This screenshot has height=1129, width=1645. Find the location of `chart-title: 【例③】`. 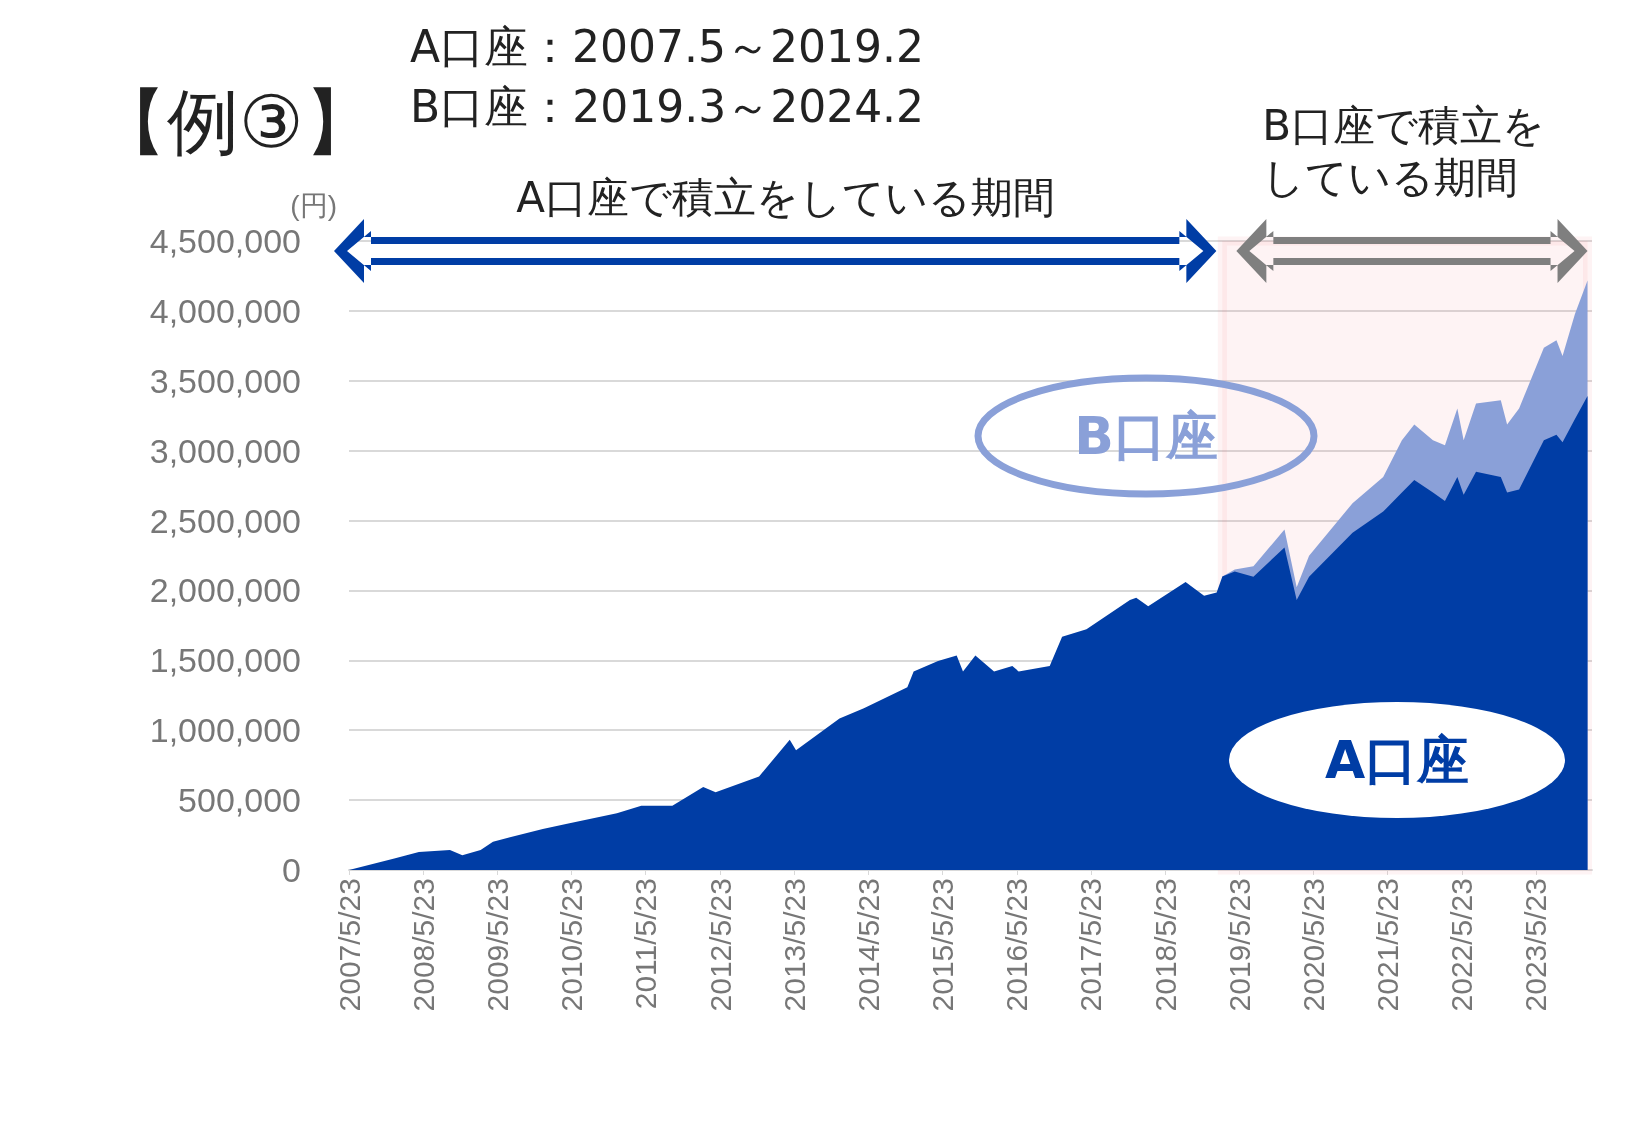

chart-title: 【例③】 is located at coordinates (235, 122).